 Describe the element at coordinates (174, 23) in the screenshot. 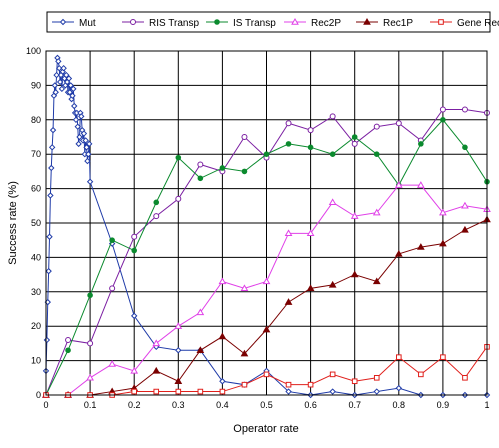

I see `legend-label: RIS Transp` at that location.